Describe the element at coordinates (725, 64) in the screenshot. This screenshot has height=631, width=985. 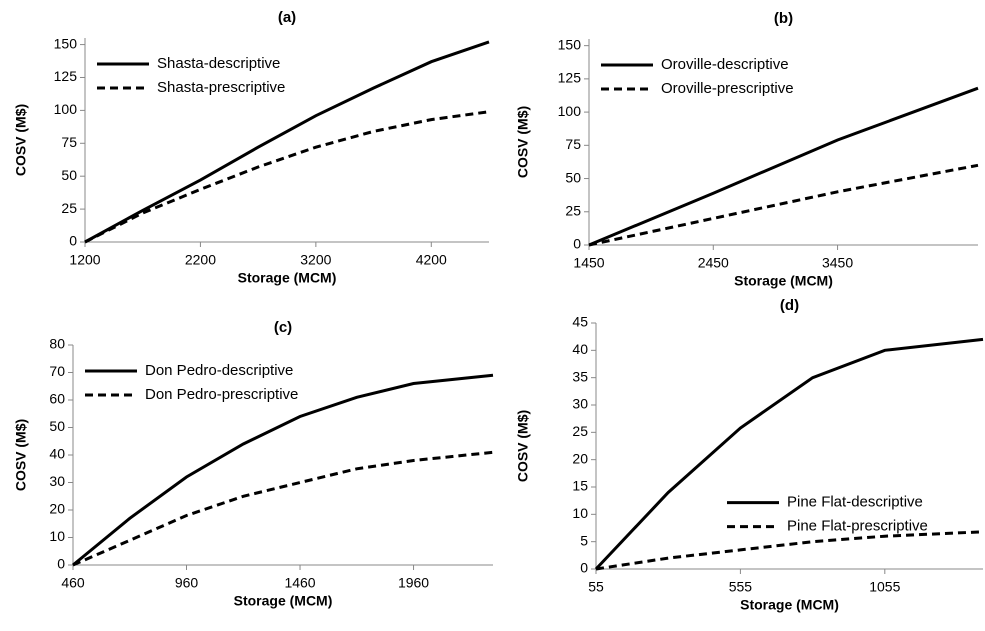
I see `legend-label: Oroville-descriptive` at that location.